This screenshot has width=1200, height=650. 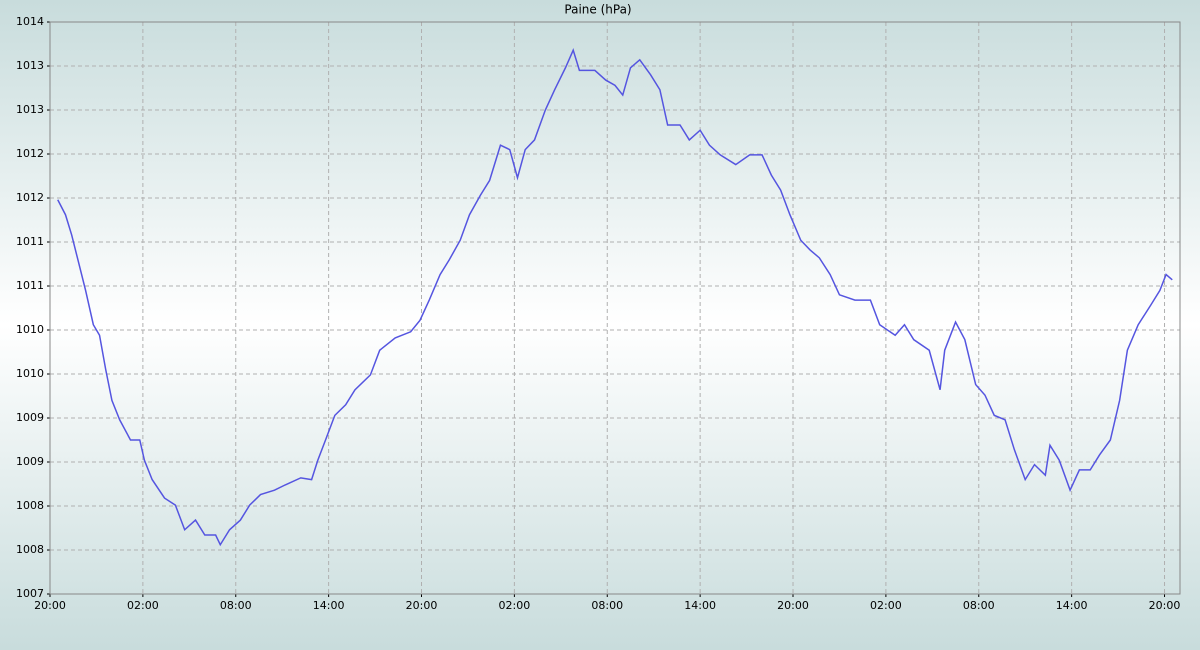 What do you see at coordinates (30, 21) in the screenshot?
I see `y-tick-label: 1014` at bounding box center [30, 21].